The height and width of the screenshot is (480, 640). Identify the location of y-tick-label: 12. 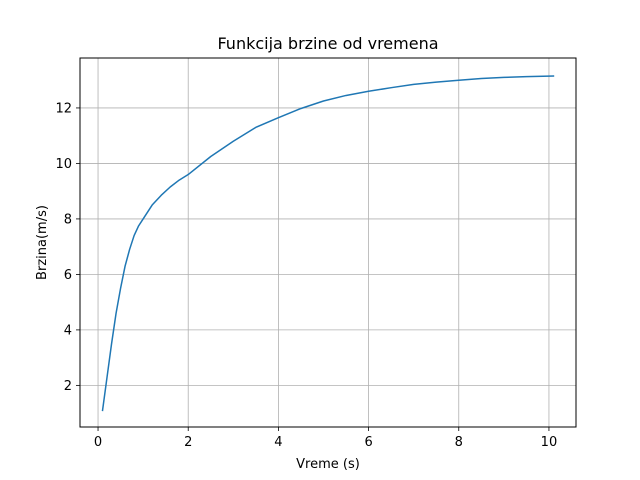
(63, 108).